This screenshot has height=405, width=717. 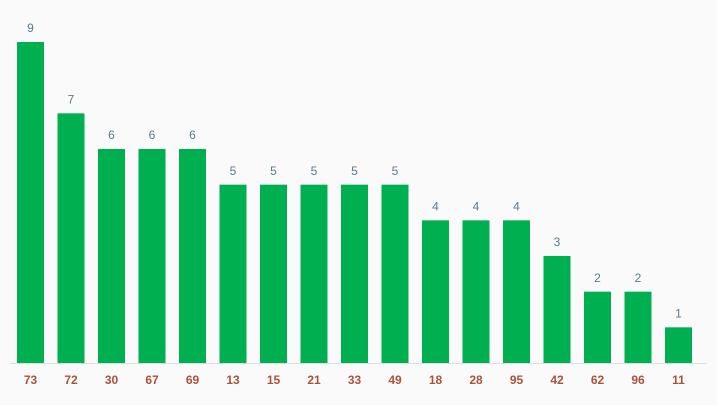 What do you see at coordinates (395, 380) in the screenshot?
I see `x-tick-label: 49` at bounding box center [395, 380].